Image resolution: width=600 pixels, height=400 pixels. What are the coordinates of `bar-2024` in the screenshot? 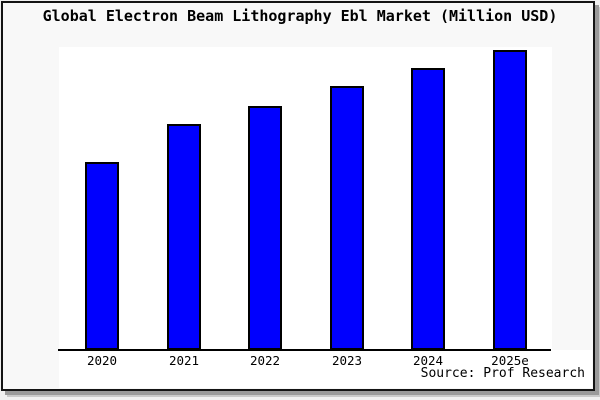 It's located at (428, 209).